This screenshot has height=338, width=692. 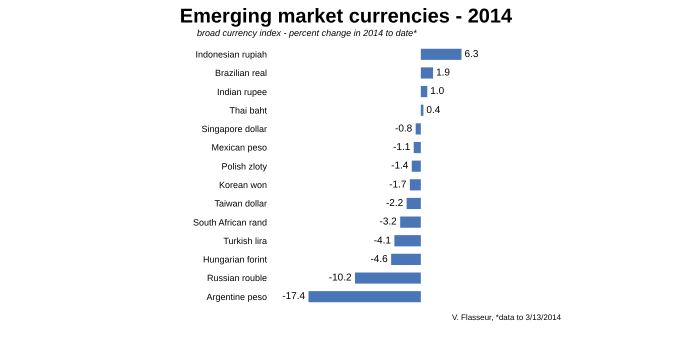 I want to click on y-tick-label: South African rand, so click(x=229, y=222).